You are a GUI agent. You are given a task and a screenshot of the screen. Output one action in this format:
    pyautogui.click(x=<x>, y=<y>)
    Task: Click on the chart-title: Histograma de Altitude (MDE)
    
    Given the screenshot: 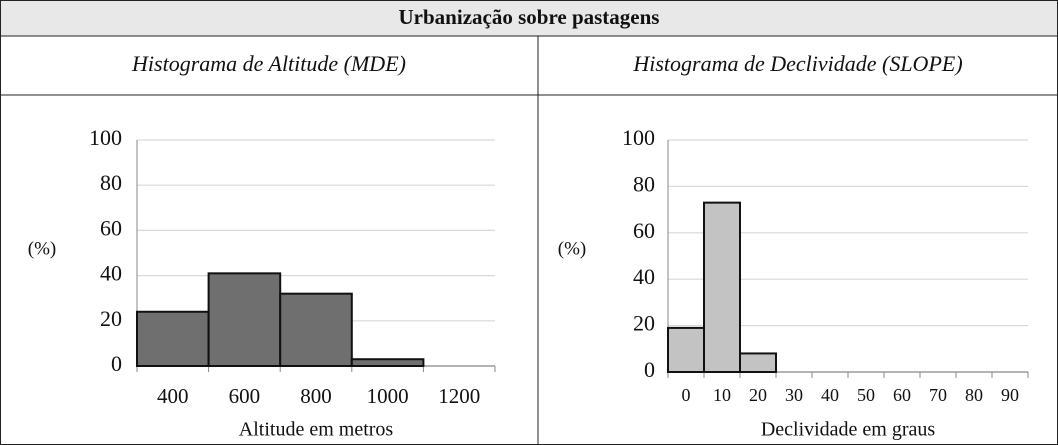 What is the action you would take?
    pyautogui.click(x=268, y=63)
    